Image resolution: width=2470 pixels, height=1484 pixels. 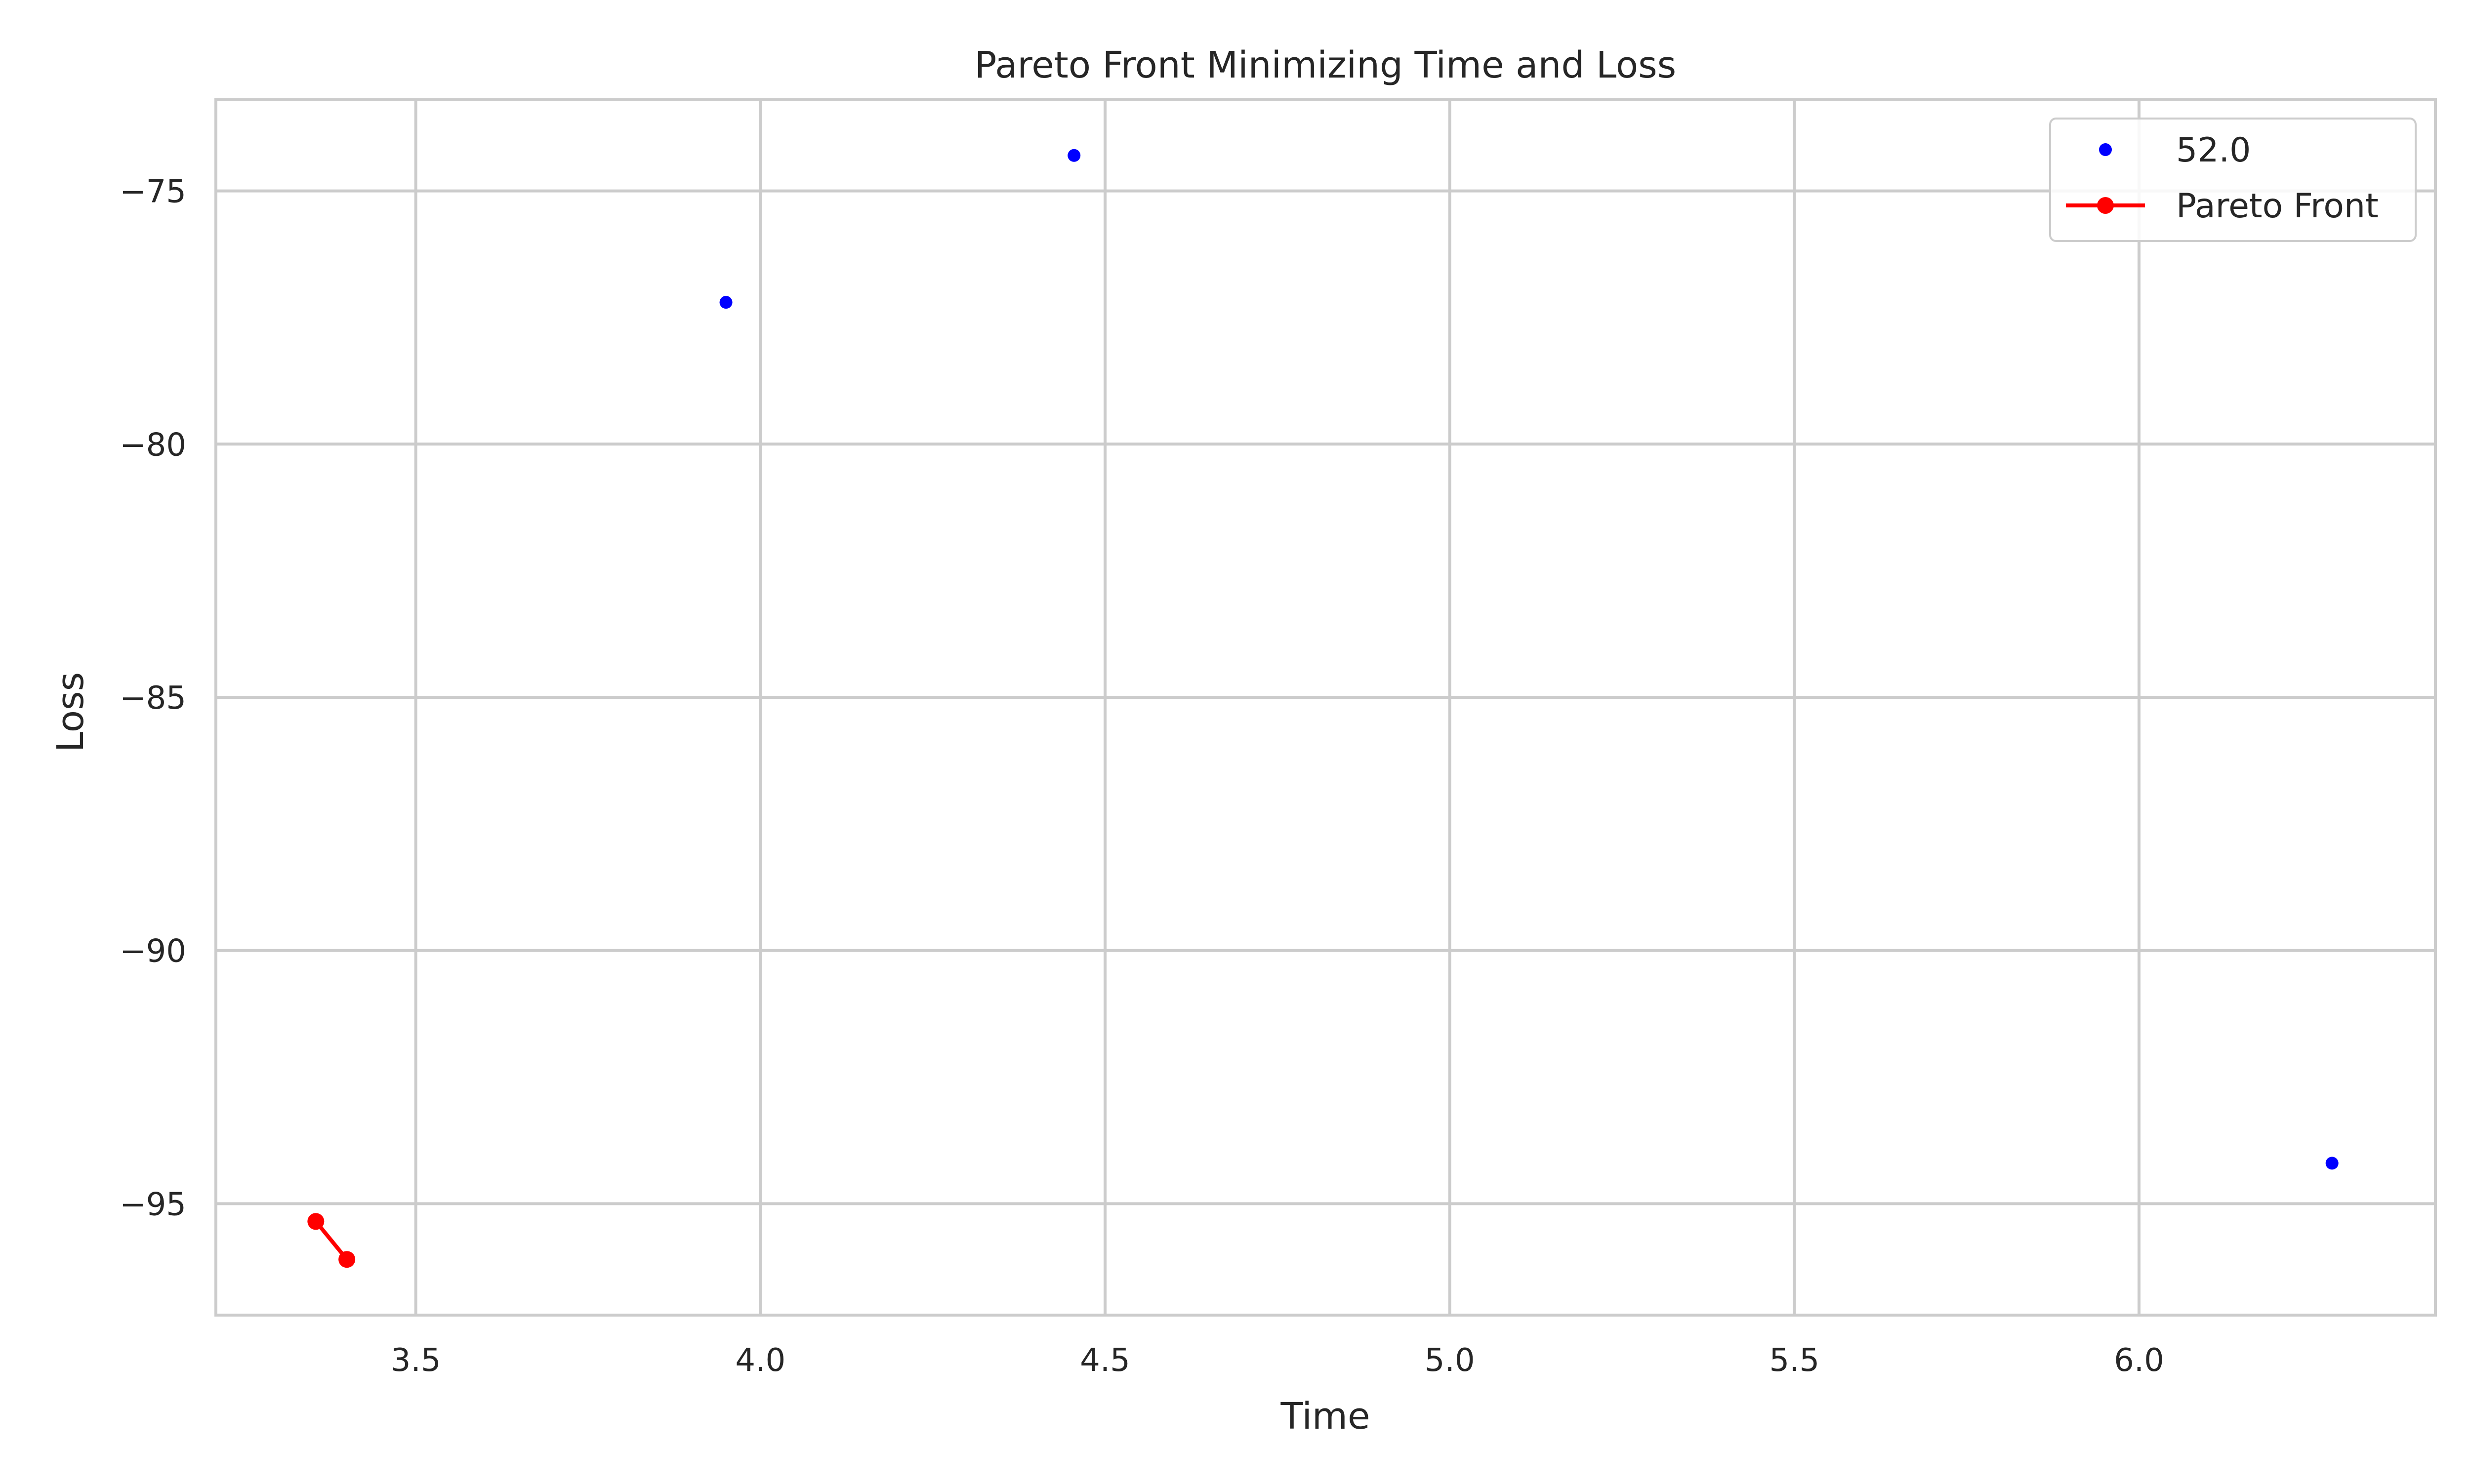 What do you see at coordinates (1325, 1417) in the screenshot?
I see `x-axis-label: Time` at bounding box center [1325, 1417].